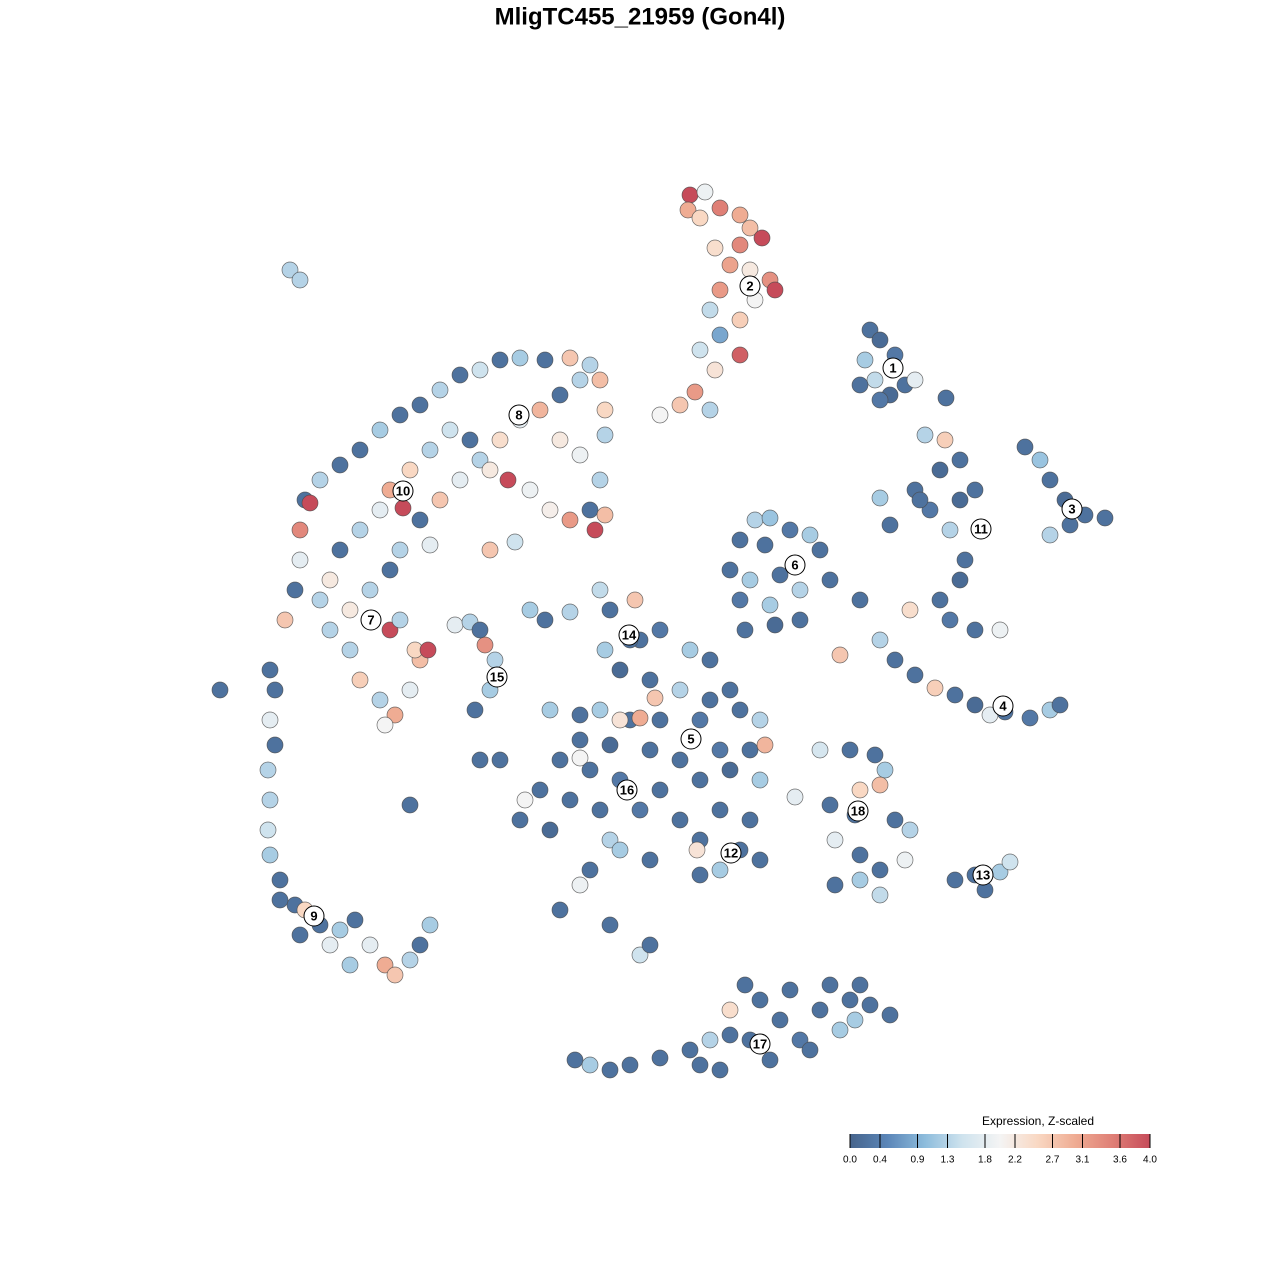 The height and width of the screenshot is (1280, 1280). What do you see at coordinates (858, 810) in the screenshot?
I see `cluster-label: 18` at bounding box center [858, 810].